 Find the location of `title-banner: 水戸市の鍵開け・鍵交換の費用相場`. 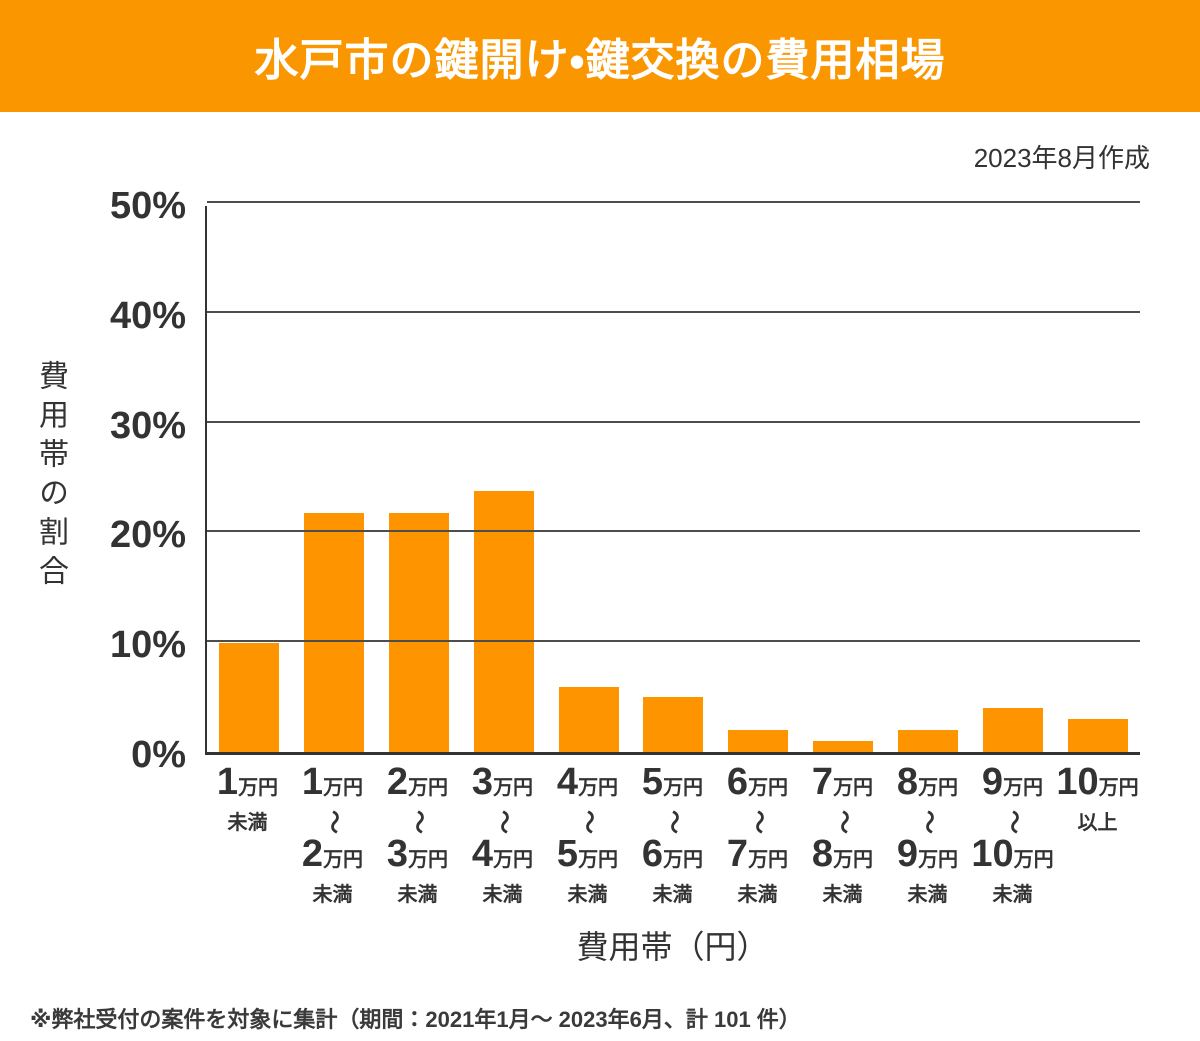

title-banner: 水戸市の鍵開け・鍵交換の費用相場 is located at coordinates (600, 56).